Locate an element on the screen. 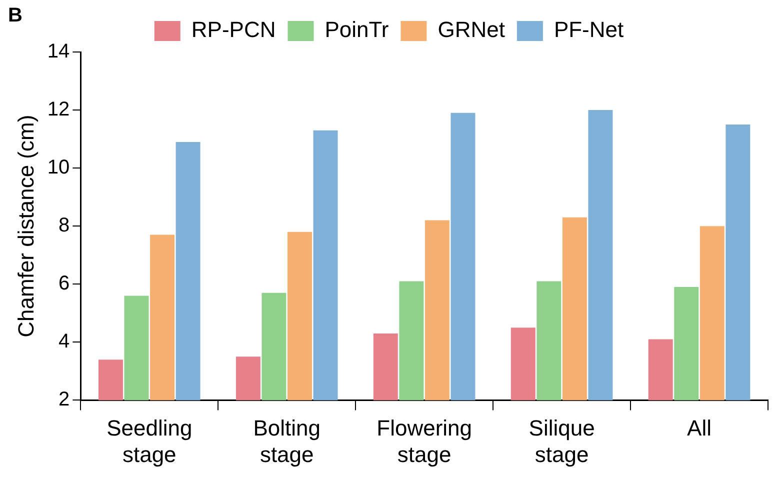 The width and height of the screenshot is (778, 479). y-tick-label: 6 is located at coordinates (64, 283).